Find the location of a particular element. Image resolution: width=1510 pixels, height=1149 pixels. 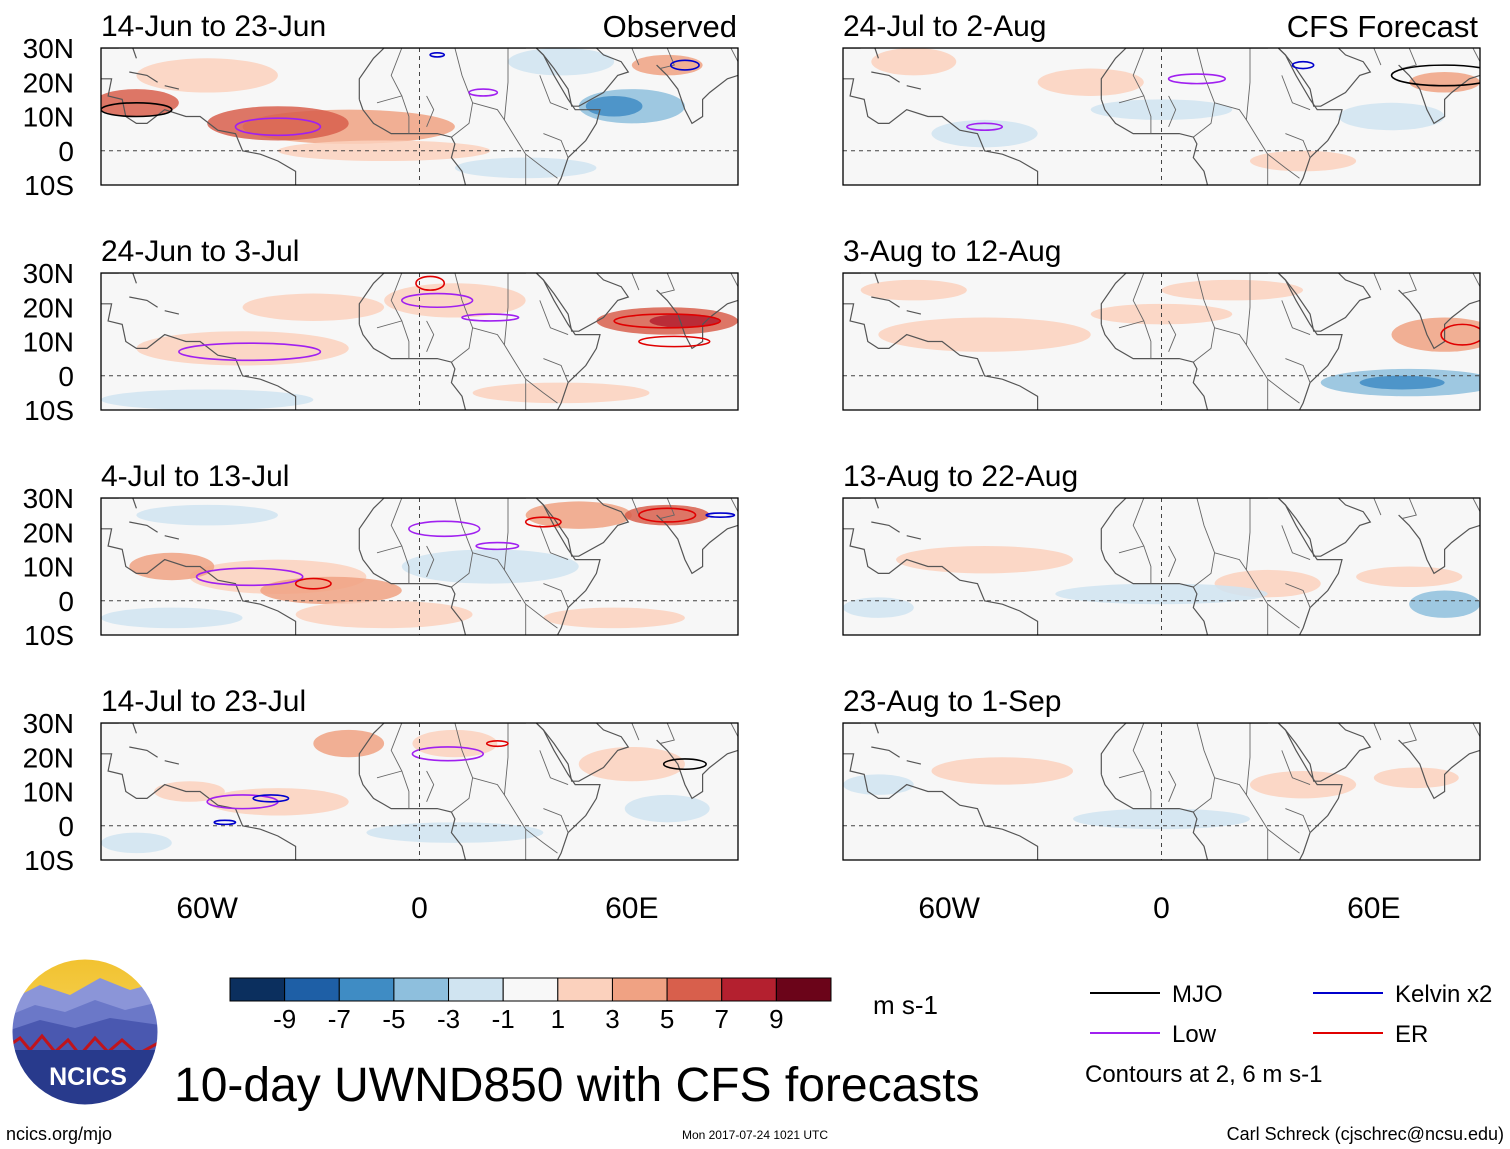

legend-label: Kelvin x2 is located at coordinates (1443, 994).